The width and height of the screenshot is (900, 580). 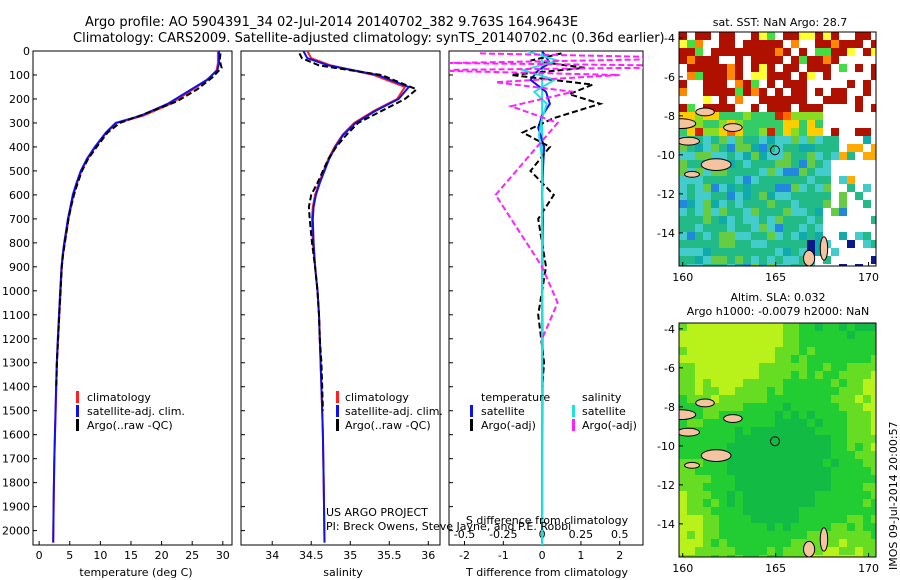 What do you see at coordinates (777, 440) in the screenshot?
I see `map-frame` at bounding box center [777, 440].